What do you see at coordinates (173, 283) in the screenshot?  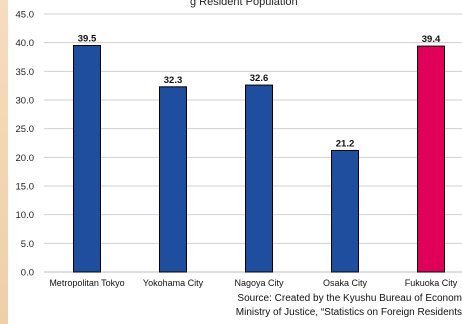 I see `x-tick-label: Yokohama City` at bounding box center [173, 283].